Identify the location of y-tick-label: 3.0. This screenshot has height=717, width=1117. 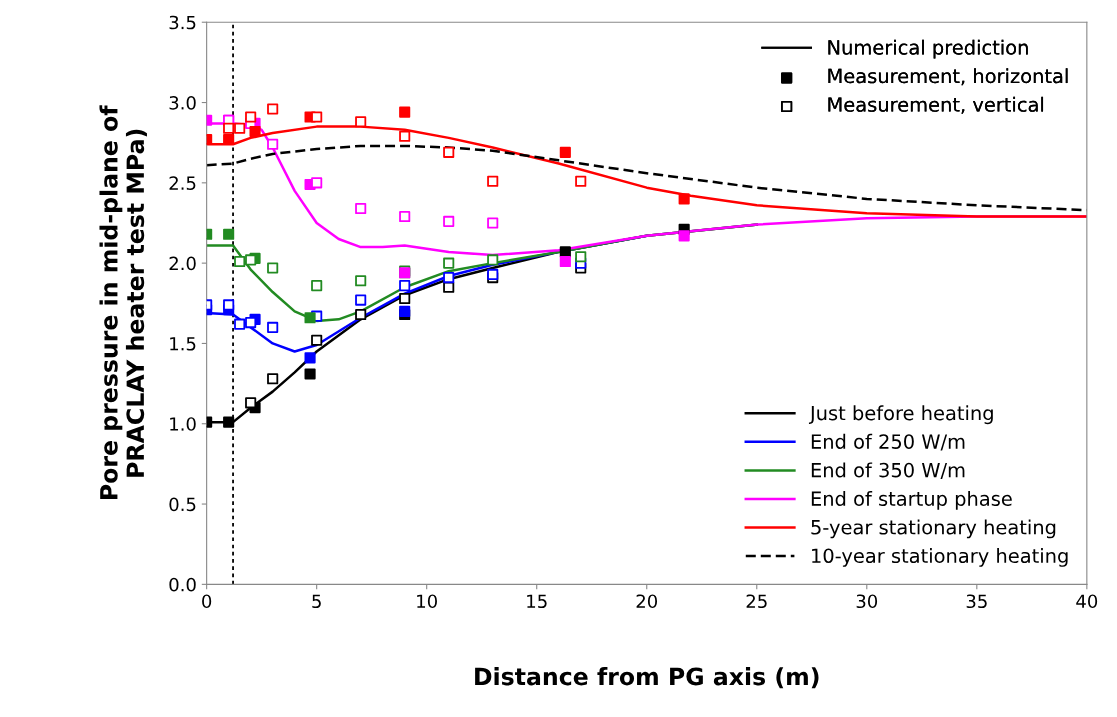
(182, 102).